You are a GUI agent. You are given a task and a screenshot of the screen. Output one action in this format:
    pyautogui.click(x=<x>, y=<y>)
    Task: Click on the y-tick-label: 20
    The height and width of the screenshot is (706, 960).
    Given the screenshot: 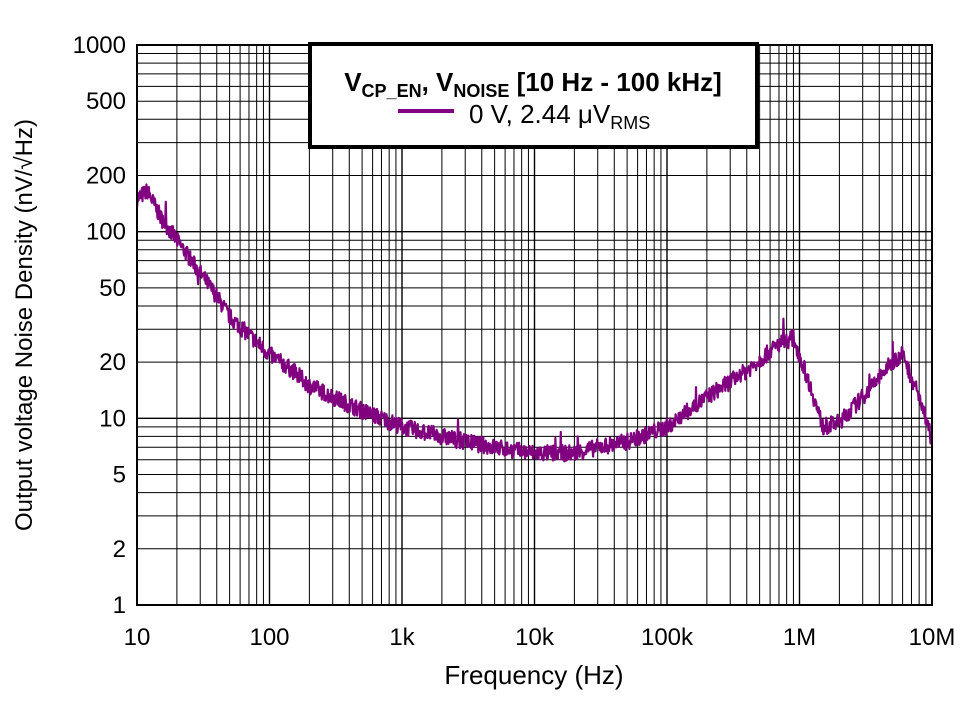 What is the action you would take?
    pyautogui.click(x=112, y=362)
    